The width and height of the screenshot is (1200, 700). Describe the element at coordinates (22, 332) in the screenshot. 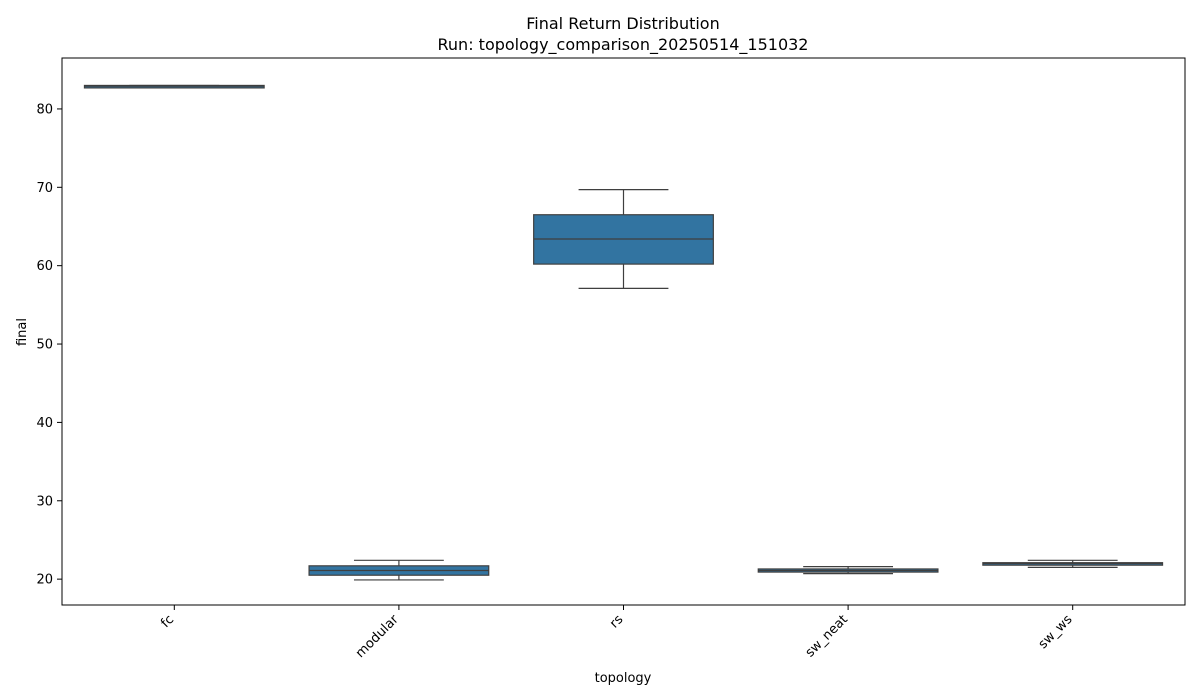

I see `y-axis-label: final` at that location.